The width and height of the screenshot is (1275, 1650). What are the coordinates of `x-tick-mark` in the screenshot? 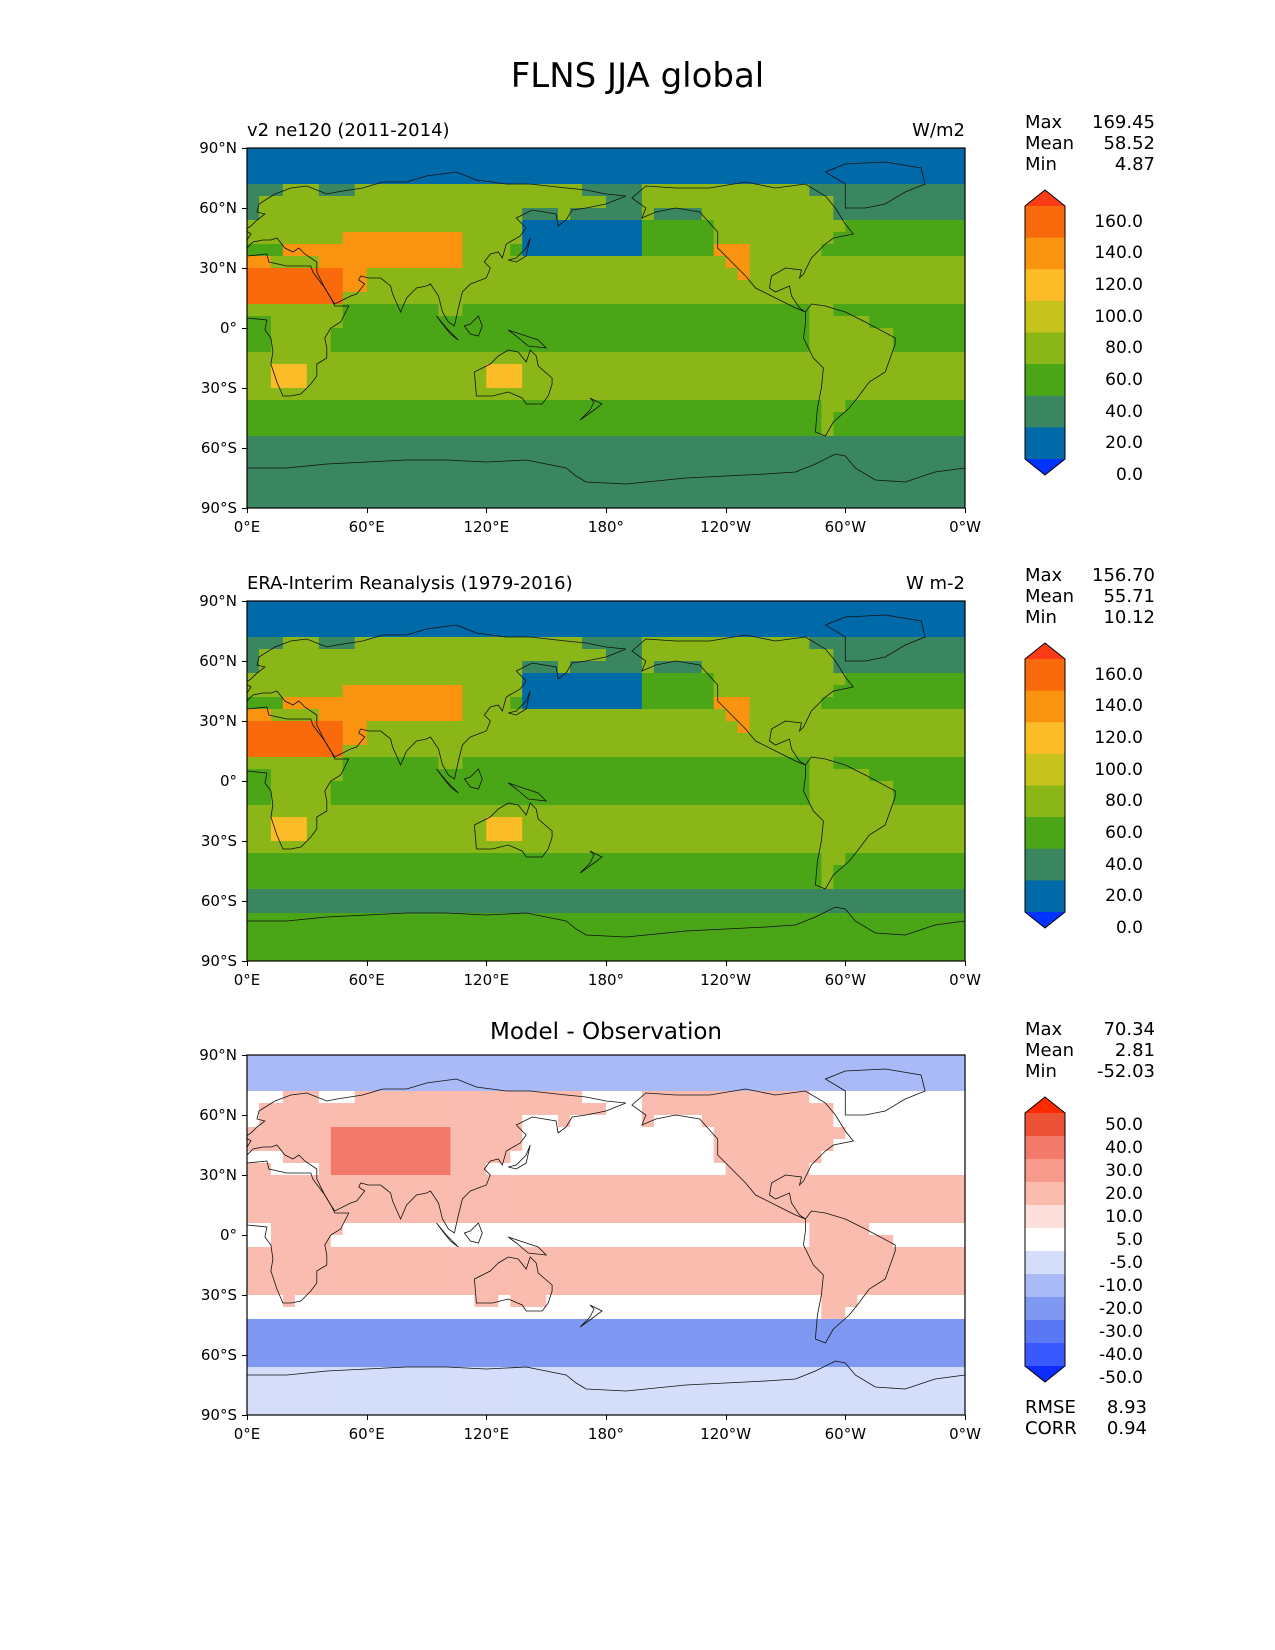 It's located at (367, 963).